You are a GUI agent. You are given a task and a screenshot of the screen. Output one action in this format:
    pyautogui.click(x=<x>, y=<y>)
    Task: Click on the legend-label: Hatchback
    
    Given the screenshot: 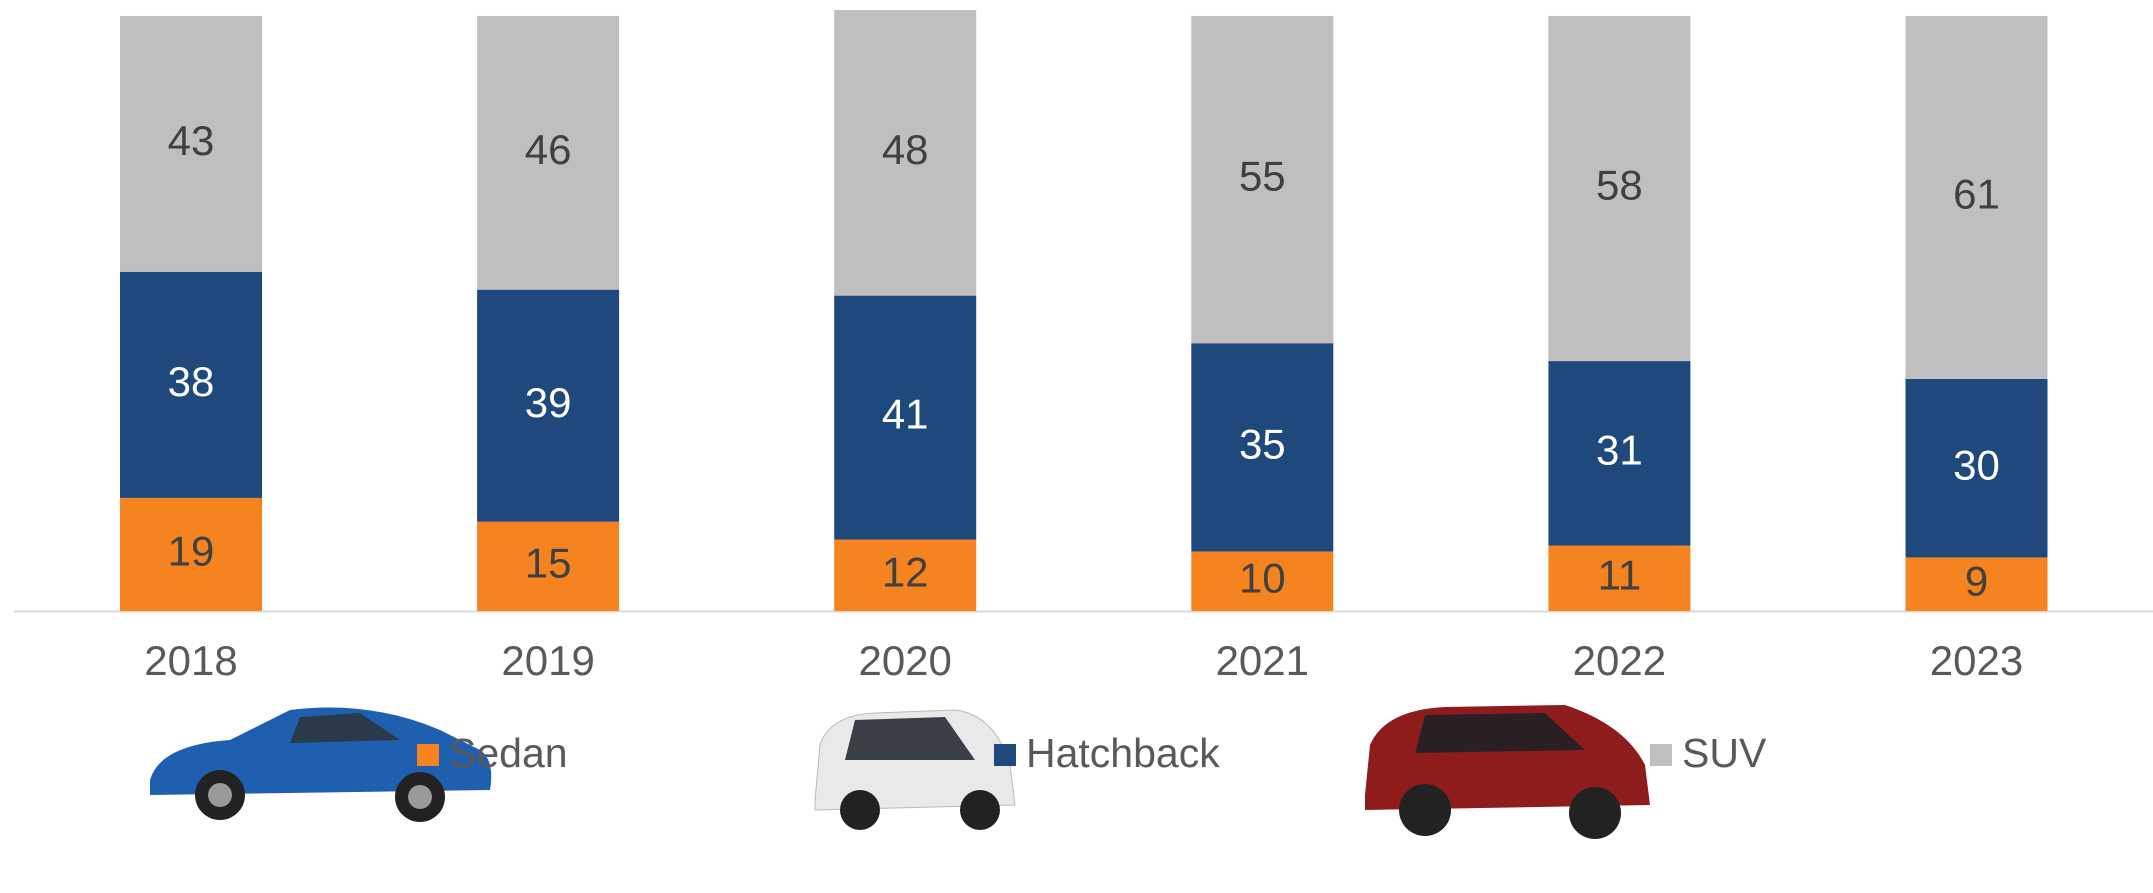 What is the action you would take?
    pyautogui.click(x=1123, y=753)
    